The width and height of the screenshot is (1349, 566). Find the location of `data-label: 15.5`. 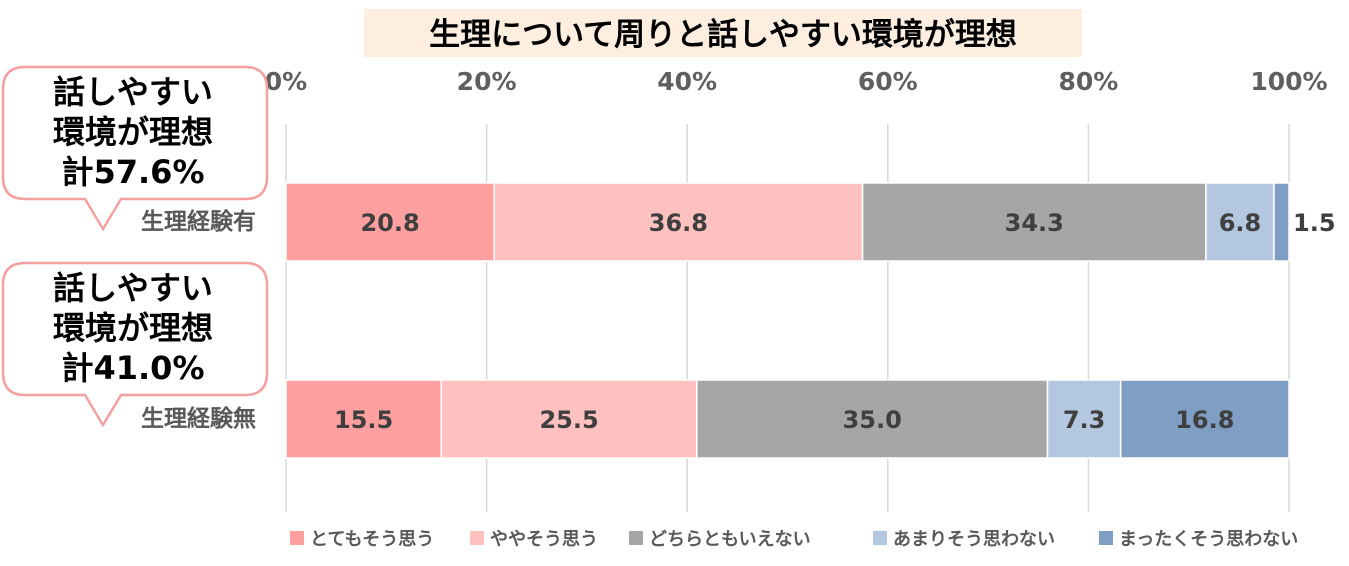

data-label: 15.5 is located at coordinates (363, 420).